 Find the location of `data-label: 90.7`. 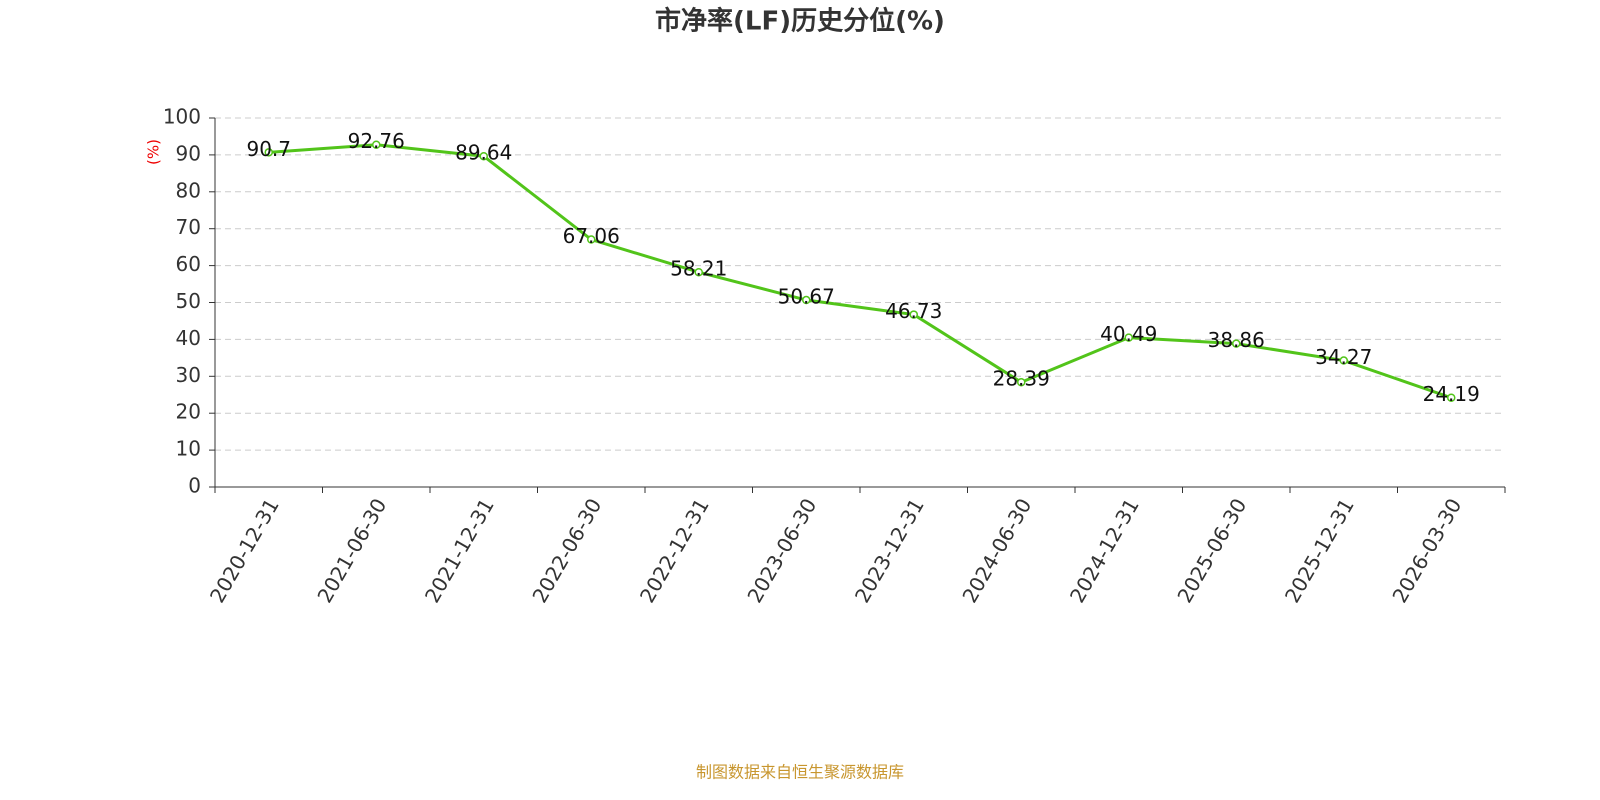

data-label: 90.7 is located at coordinates (268, 149).